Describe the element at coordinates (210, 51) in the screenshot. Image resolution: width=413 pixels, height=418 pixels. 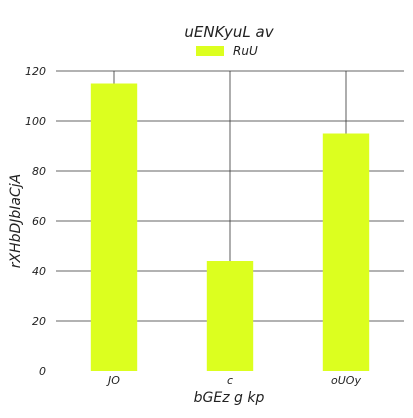
I see `legend-swatch` at that location.